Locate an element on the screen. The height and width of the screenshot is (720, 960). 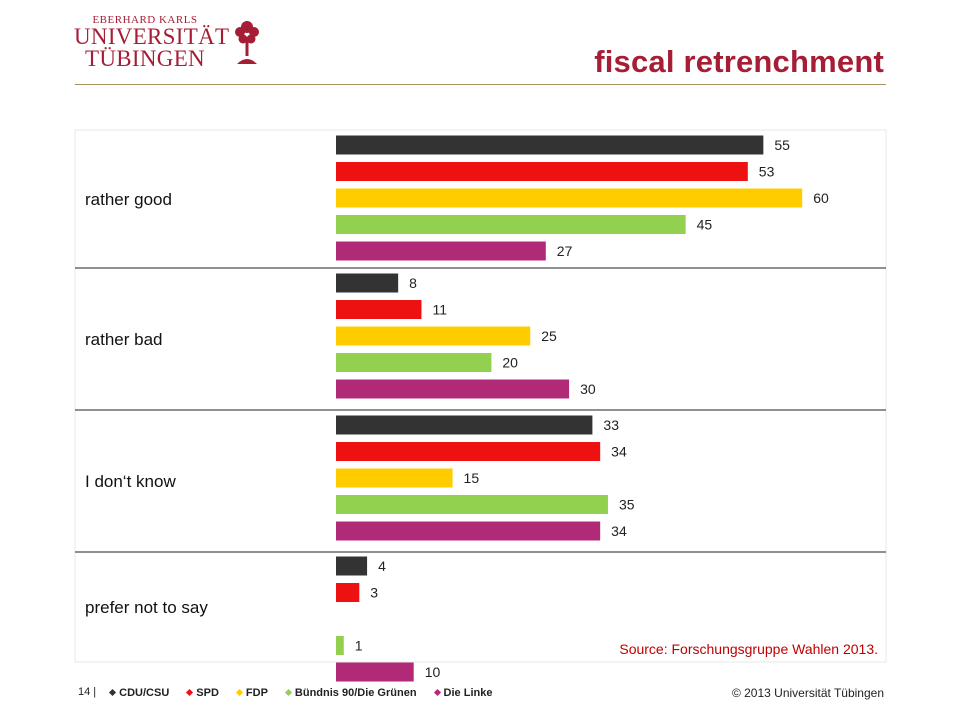
data-label: 11 is located at coordinates (439, 310).